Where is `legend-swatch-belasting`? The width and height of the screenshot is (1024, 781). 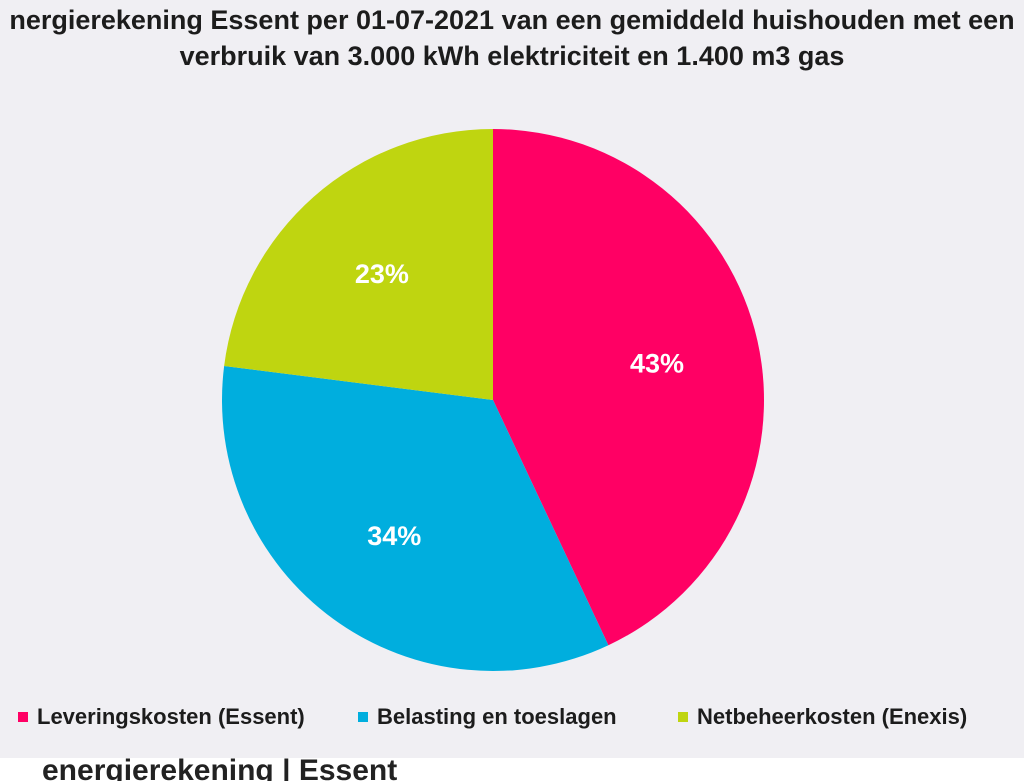 legend-swatch-belasting is located at coordinates (363, 717).